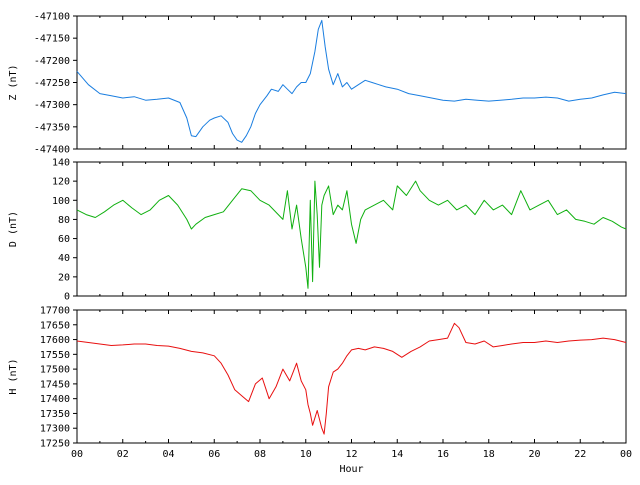 The width and height of the screenshot is (640, 485). I want to click on x-tick-label-6: 12, so click(351, 454).